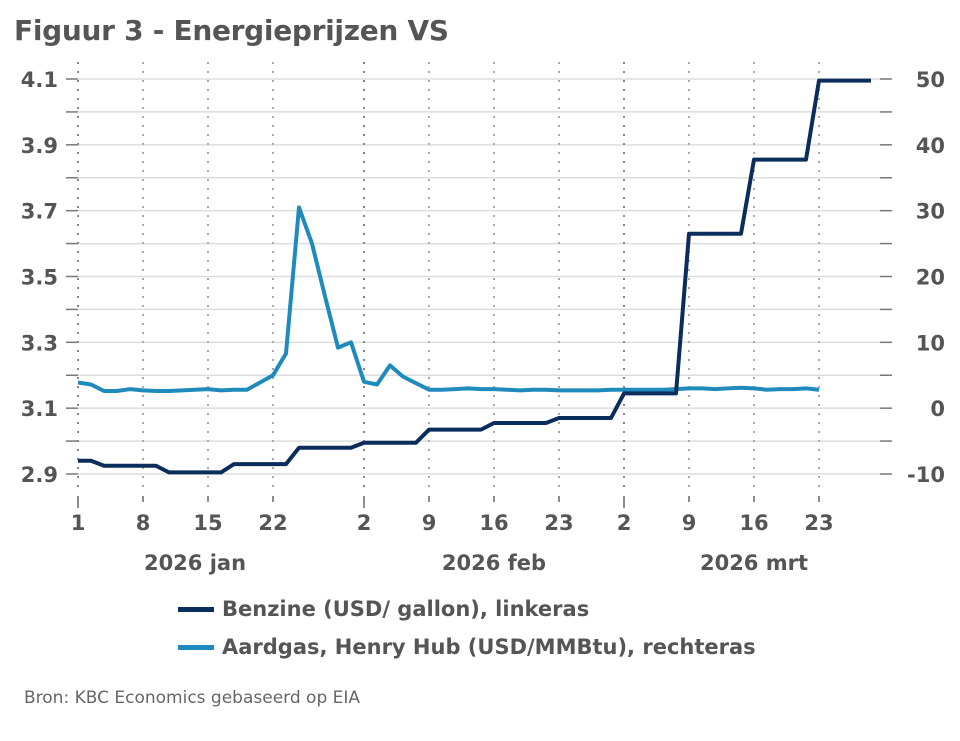  What do you see at coordinates (930, 80) in the screenshot?
I see `right-axis-label: 50` at bounding box center [930, 80].